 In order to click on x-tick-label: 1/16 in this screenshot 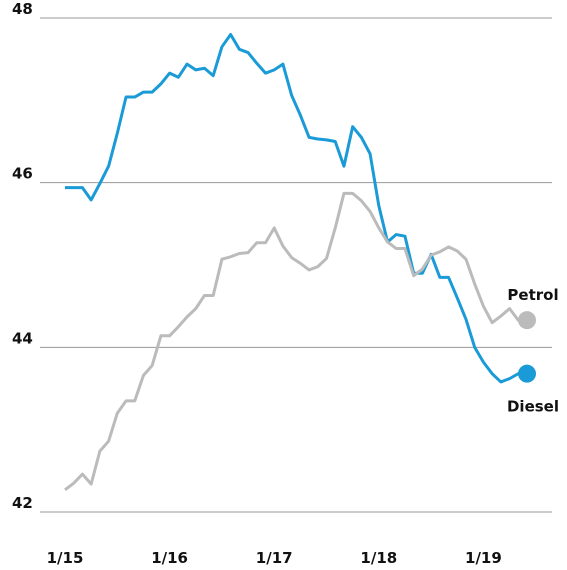, I will do `click(169, 558)`.